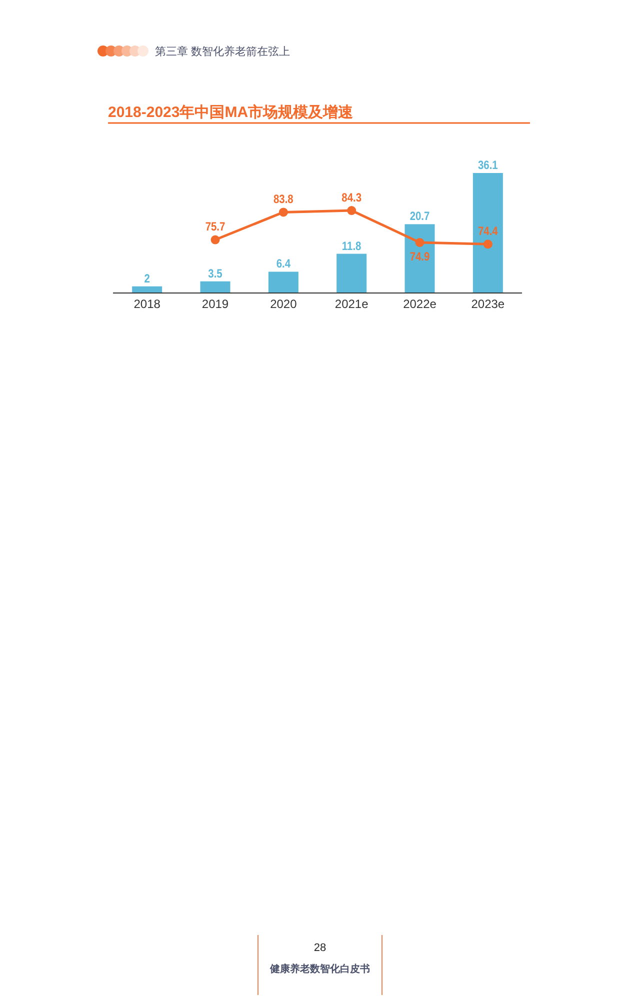 Image resolution: width=640 pixels, height=996 pixels. Describe the element at coordinates (352, 247) in the screenshot. I see `data-label: 11.8` at that location.